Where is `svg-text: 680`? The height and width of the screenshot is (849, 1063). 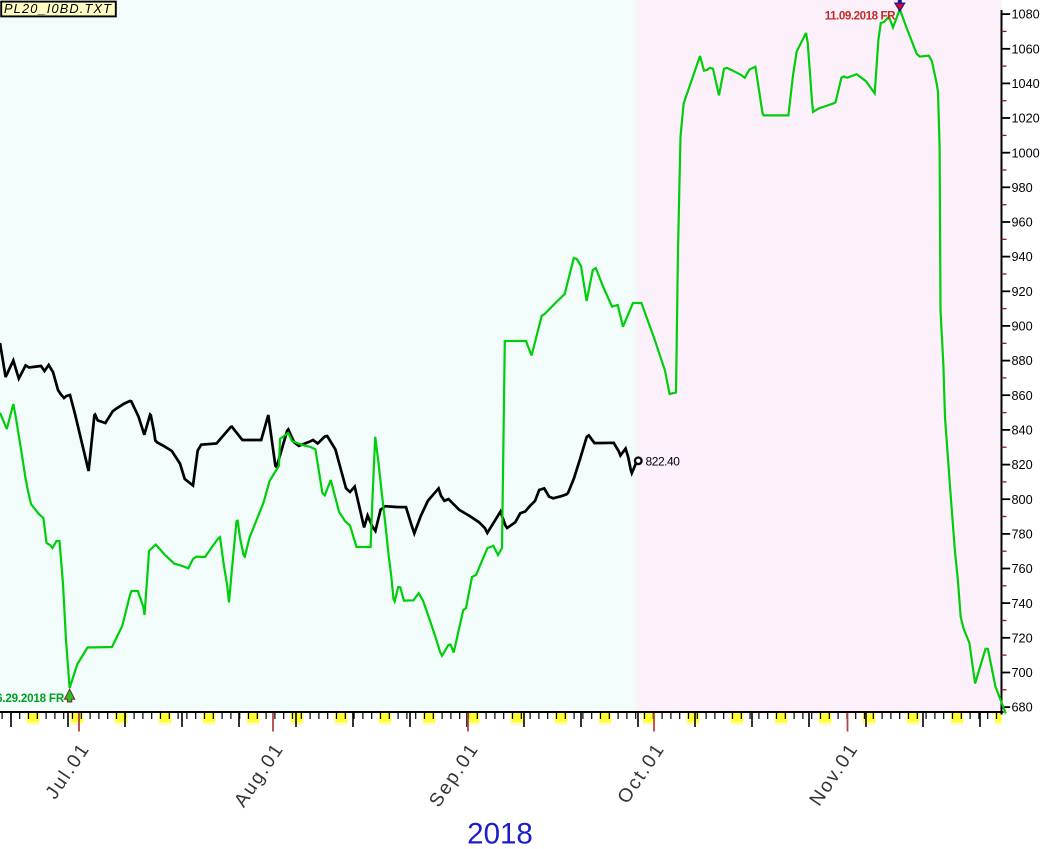
svg-text: 680 is located at coordinates (1022, 708).